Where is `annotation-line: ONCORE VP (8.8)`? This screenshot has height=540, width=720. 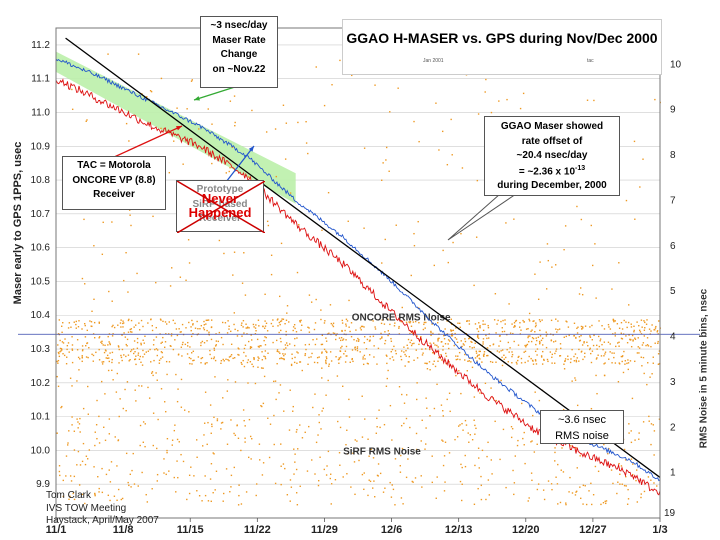 annotation-line: ONCORE VP (8.8) is located at coordinates (114, 180).